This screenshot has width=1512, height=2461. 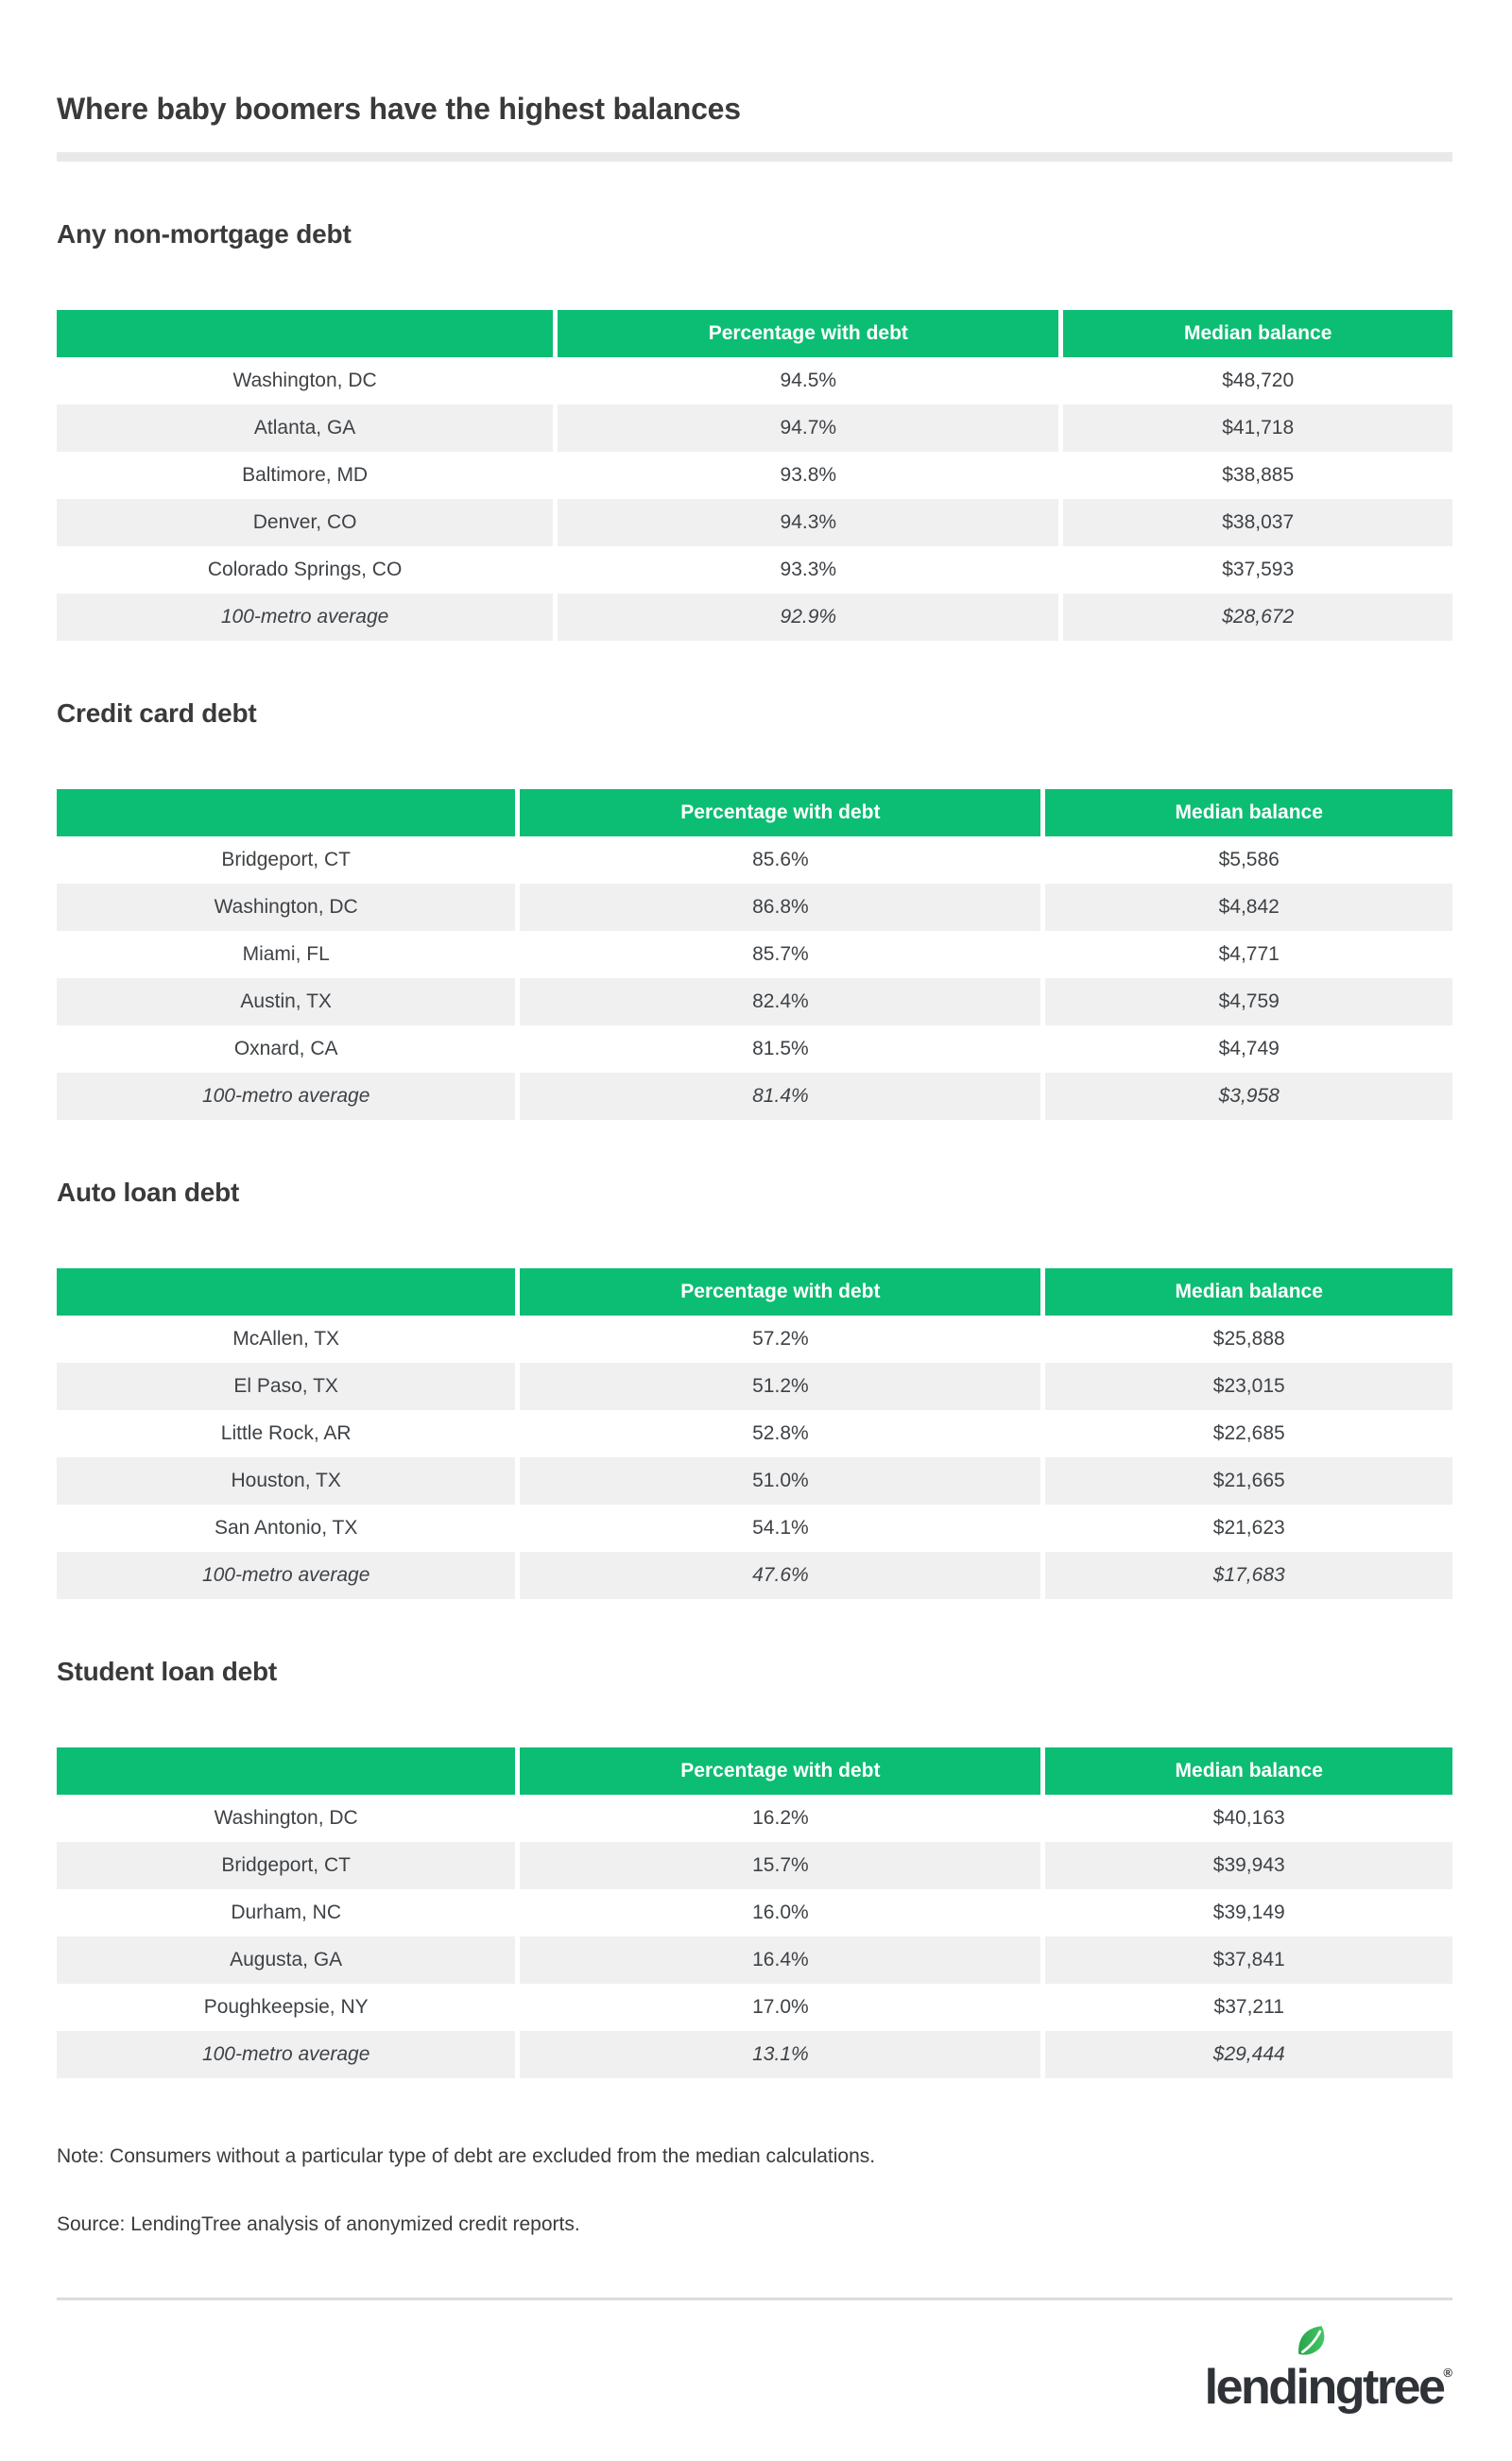 I want to click on section-heading: Auto loan debt, so click(x=148, y=1193).